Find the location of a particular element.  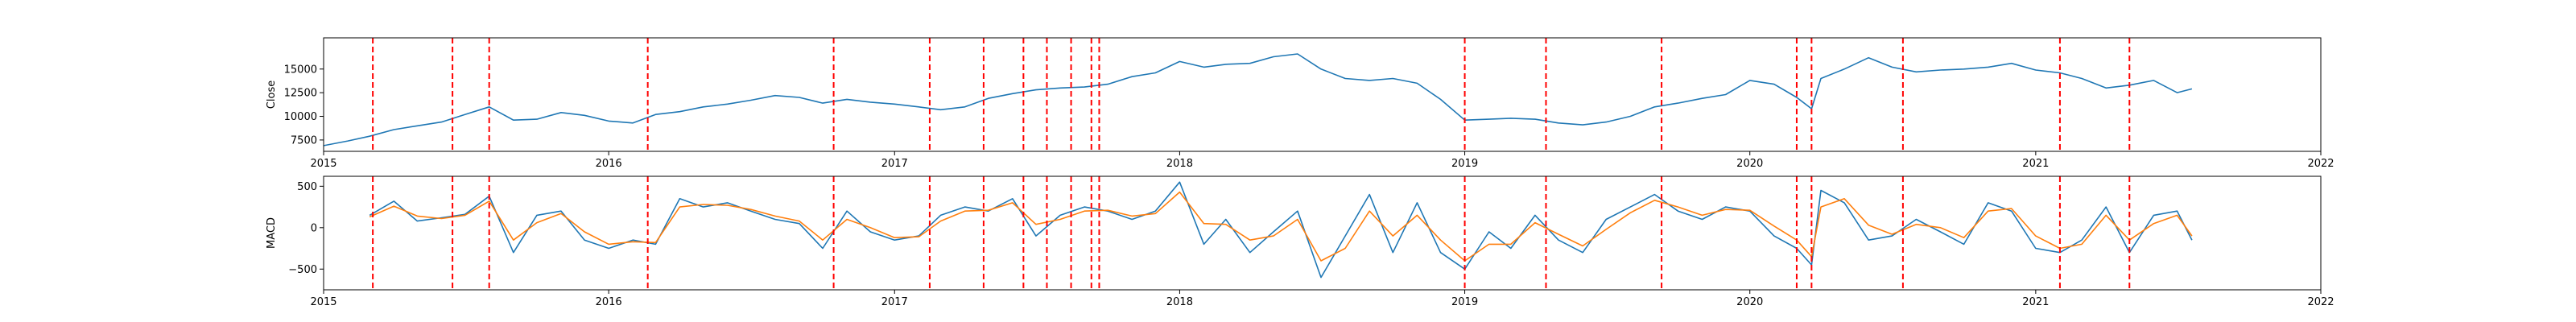

close-y-tick-label: 15000 is located at coordinates (300, 70).